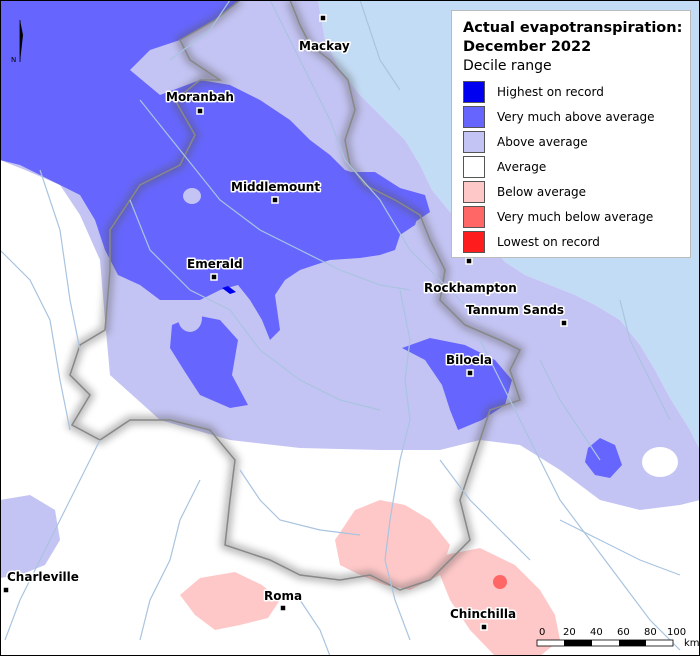 This screenshot has height=656, width=700. Describe the element at coordinates (470, 288) in the screenshot. I see `town-label: Rockhampton` at that location.